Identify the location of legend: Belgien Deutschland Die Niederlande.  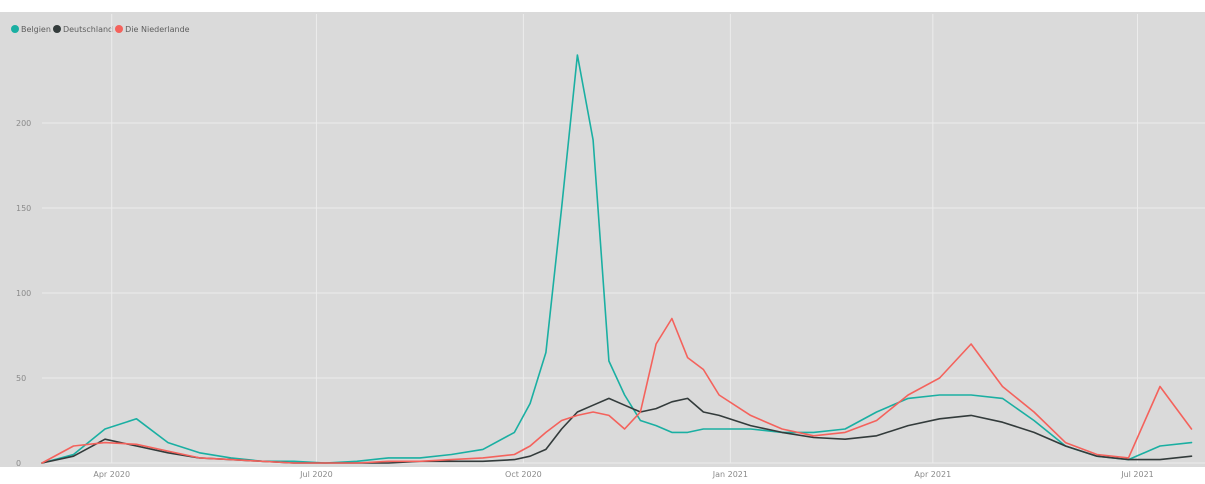
(101, 29).